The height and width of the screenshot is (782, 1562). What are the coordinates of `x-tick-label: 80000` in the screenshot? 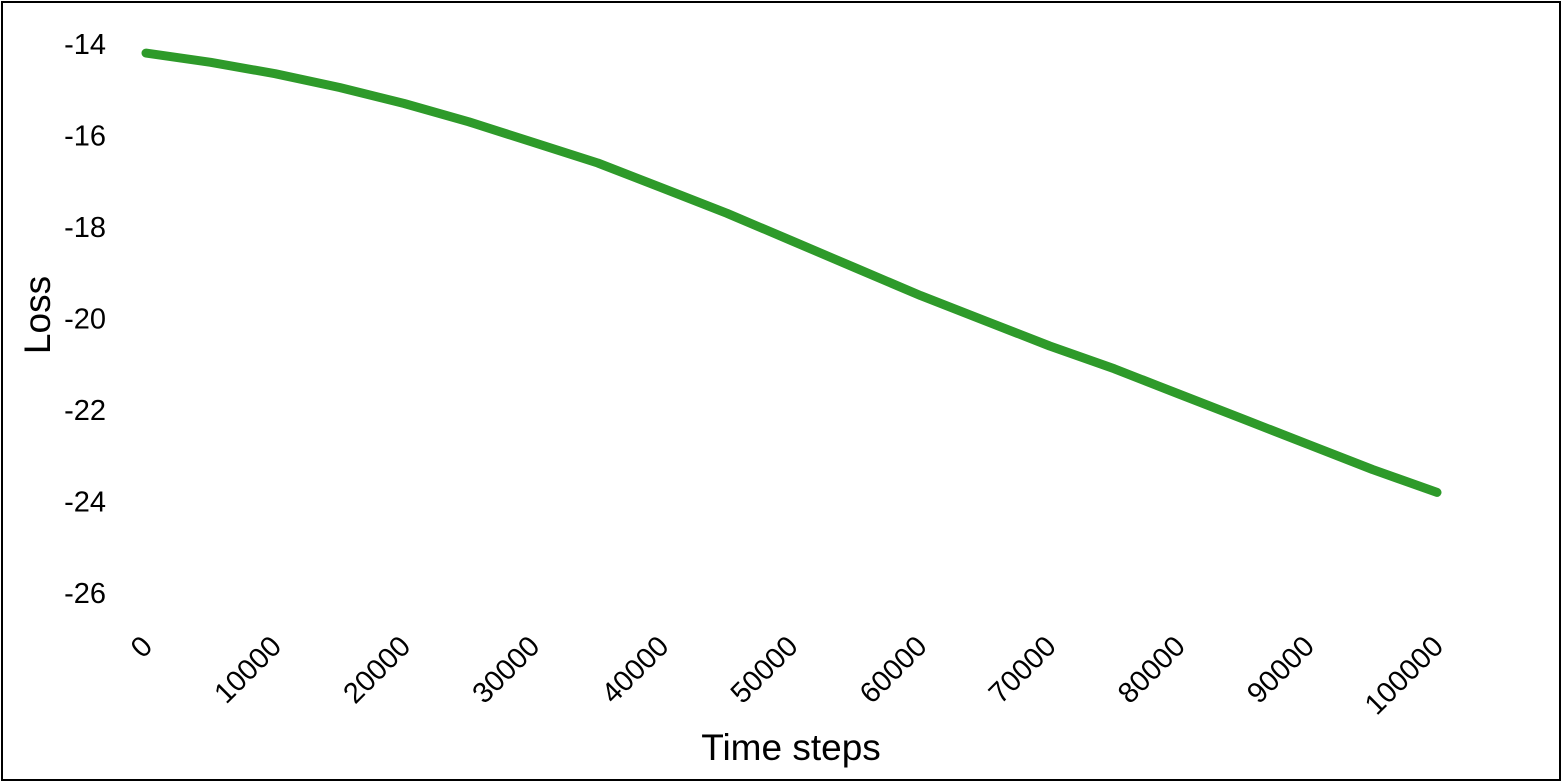 It's located at (1152, 670).